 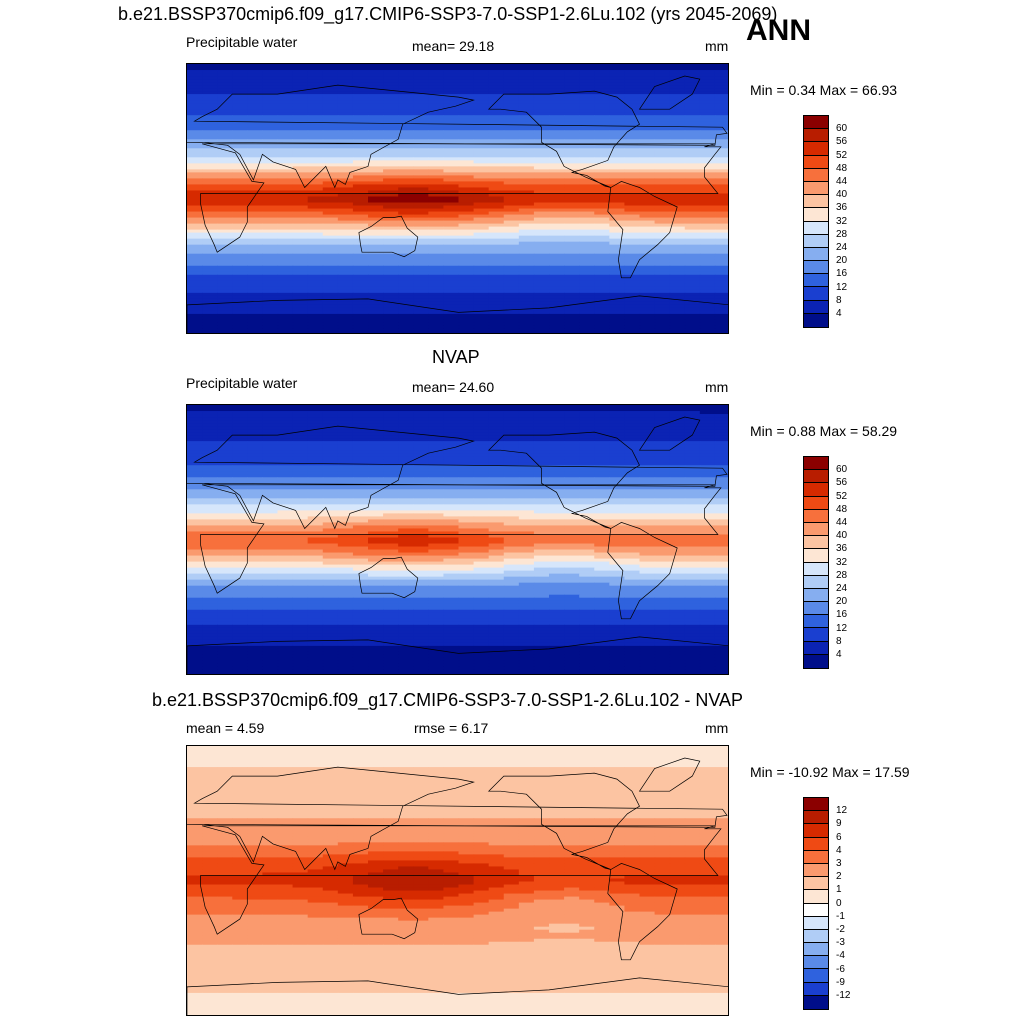 I want to click on colorbar-tick-label: 52, so click(x=842, y=155).